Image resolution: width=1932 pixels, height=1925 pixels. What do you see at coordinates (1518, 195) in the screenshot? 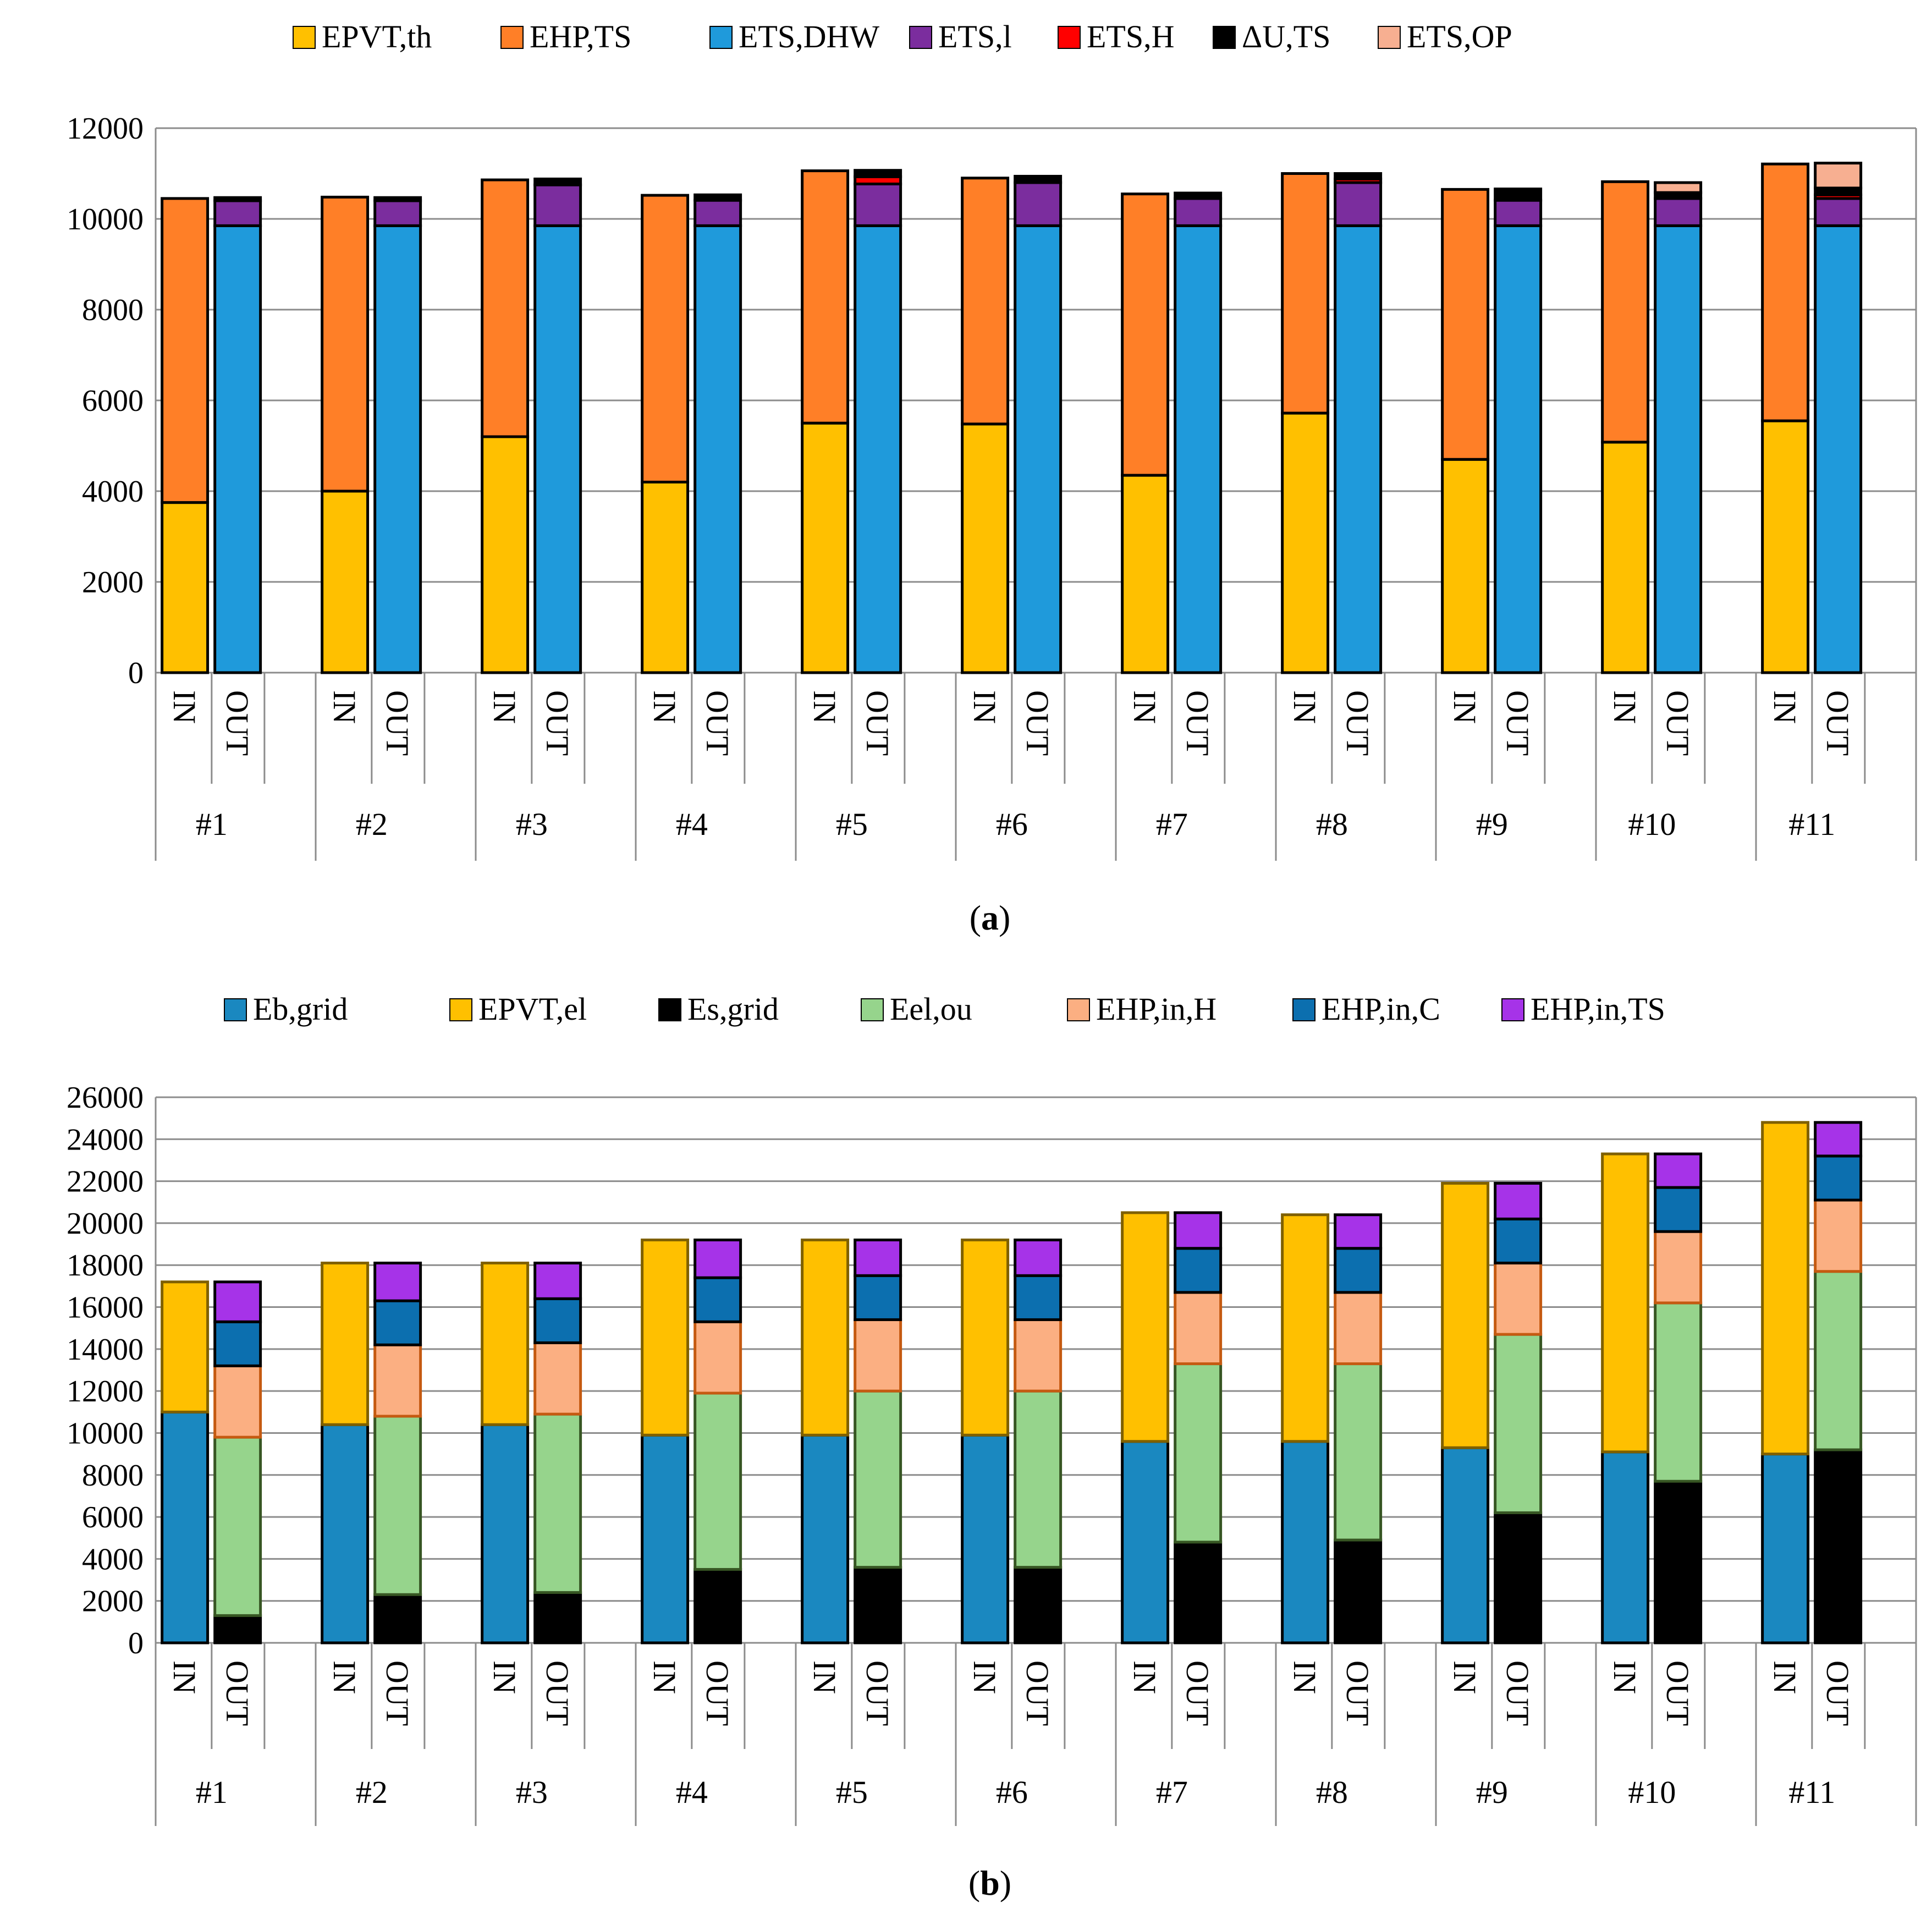
I see `bar-u-ts-9-out` at bounding box center [1518, 195].